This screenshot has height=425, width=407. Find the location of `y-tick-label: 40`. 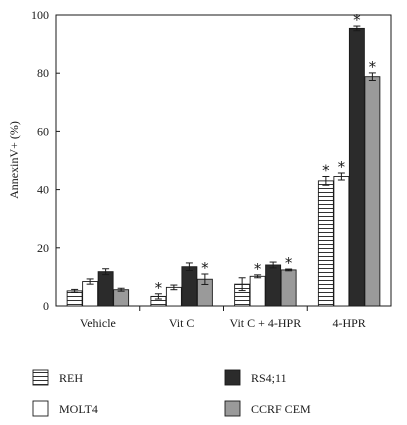

y-tick-label: 40 is located at coordinates (43, 190).